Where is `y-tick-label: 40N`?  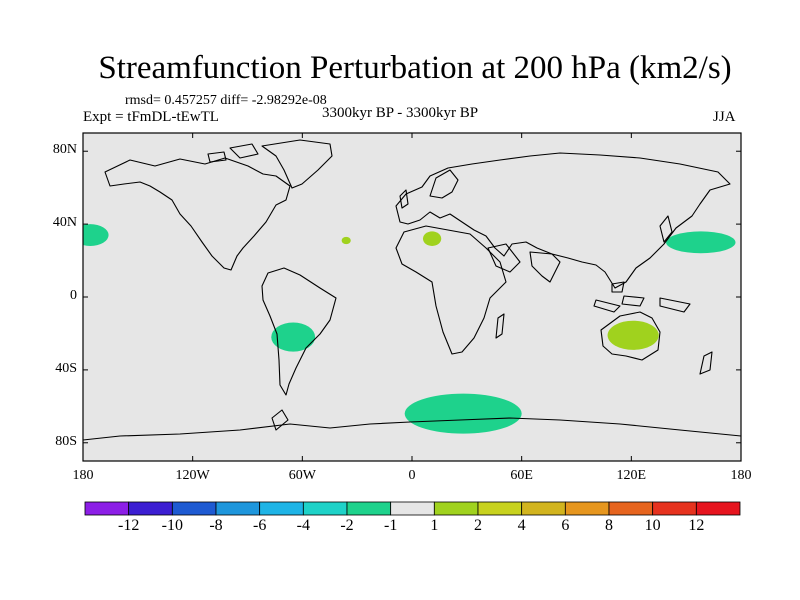 y-tick-label: 40N is located at coordinates (64, 223).